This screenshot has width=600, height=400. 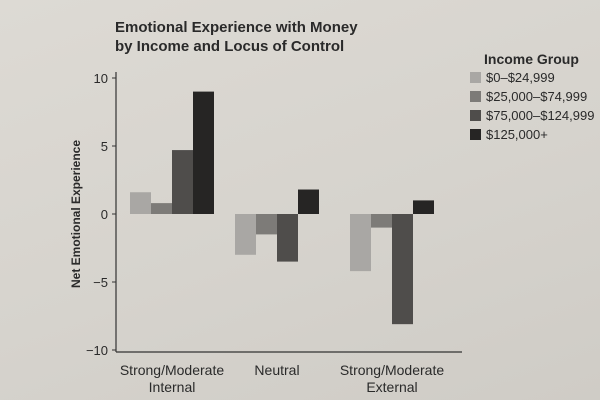 I want to click on y-tick-label: 10, so click(x=101, y=78).